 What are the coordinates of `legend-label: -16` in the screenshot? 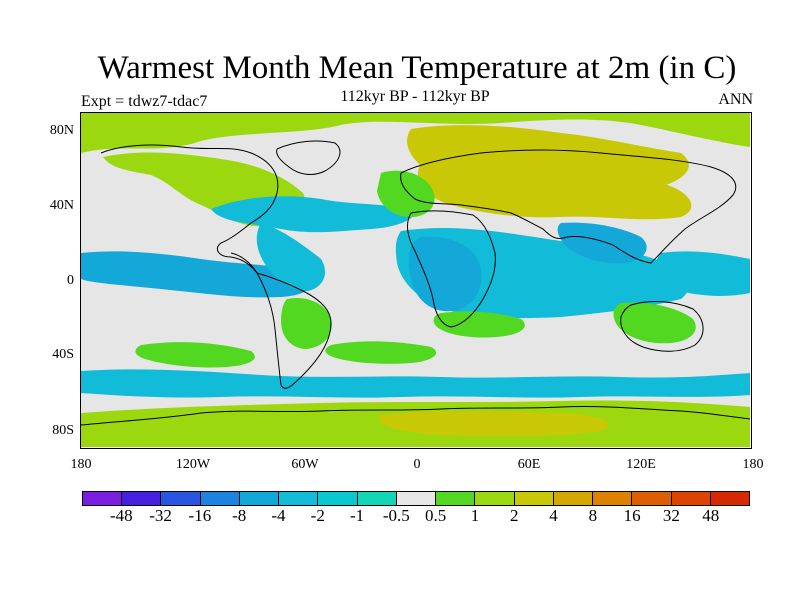 It's located at (200, 515).